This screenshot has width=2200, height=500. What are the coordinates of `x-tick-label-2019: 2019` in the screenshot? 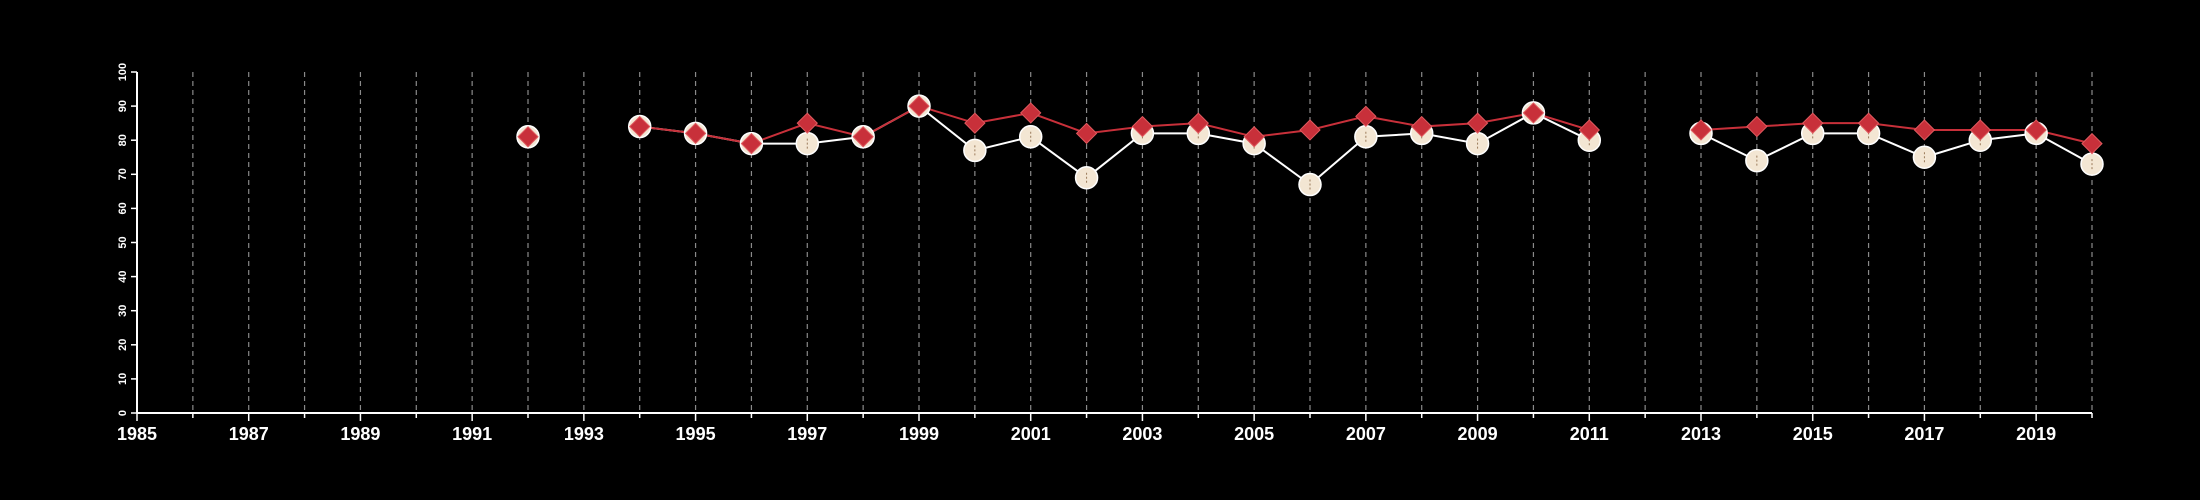 It's located at (2036, 434).